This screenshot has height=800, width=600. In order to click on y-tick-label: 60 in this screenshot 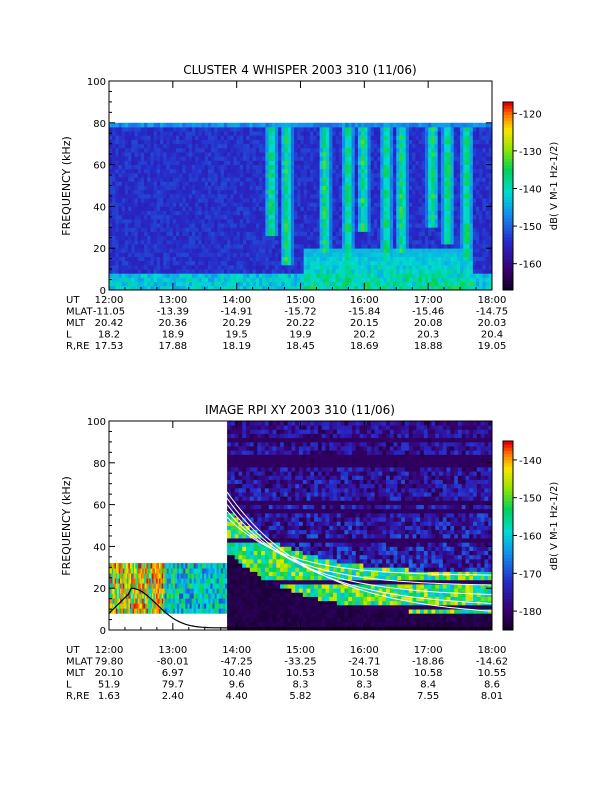, I will do `click(99, 166)`.